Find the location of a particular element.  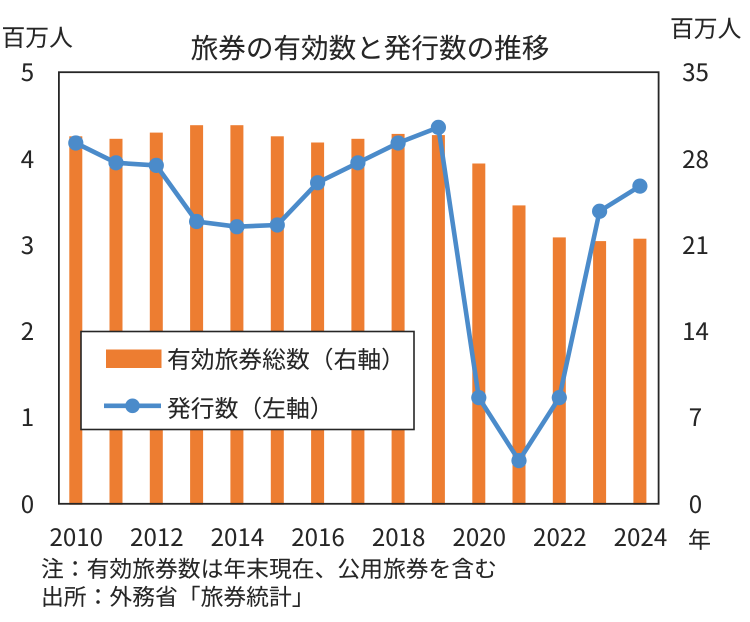

bar-2022 is located at coordinates (559, 371).